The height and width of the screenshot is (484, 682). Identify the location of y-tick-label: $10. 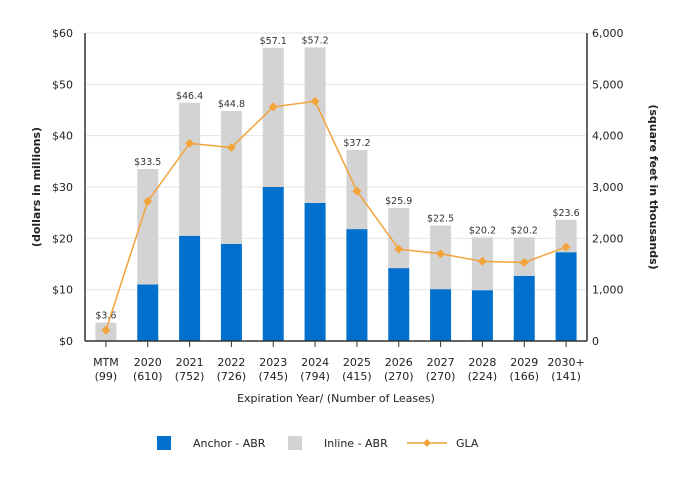
(62, 290).